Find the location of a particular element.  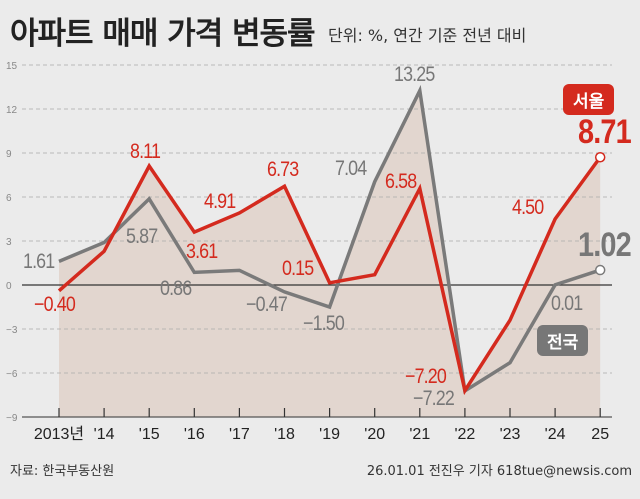

y-tick-label: 9 is located at coordinates (9, 154).